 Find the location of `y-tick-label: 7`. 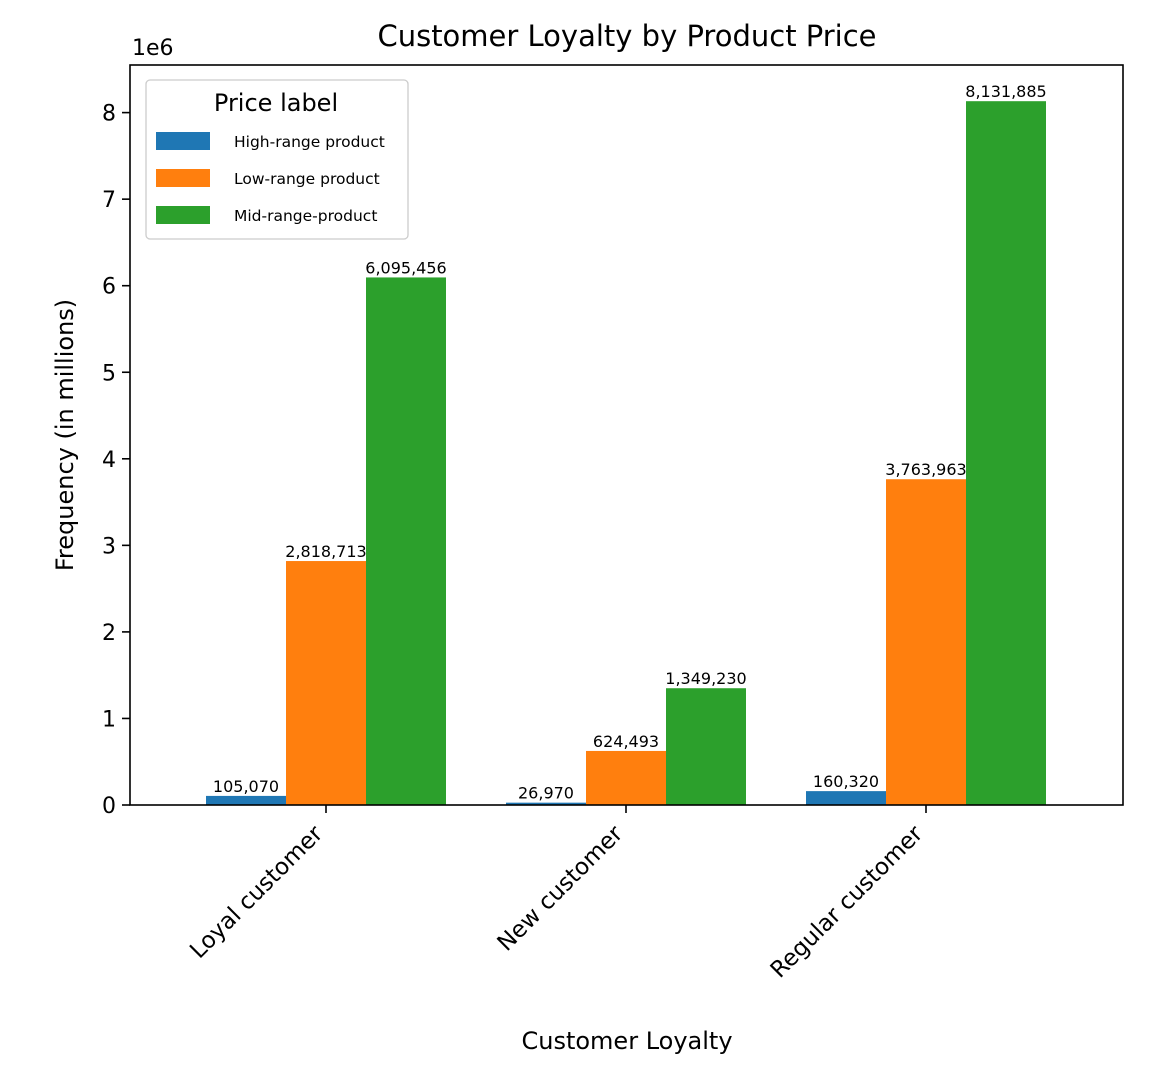

y-tick-label: 7 is located at coordinates (109, 200).